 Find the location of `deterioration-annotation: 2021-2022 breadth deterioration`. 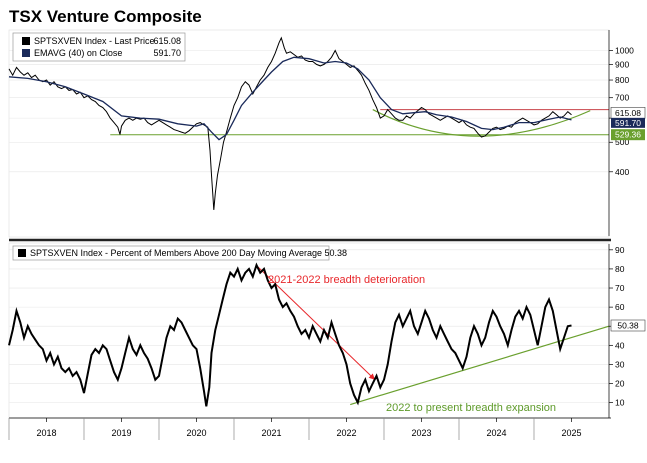

deterioration-annotation: 2021-2022 breadth deterioration is located at coordinates (346, 280).